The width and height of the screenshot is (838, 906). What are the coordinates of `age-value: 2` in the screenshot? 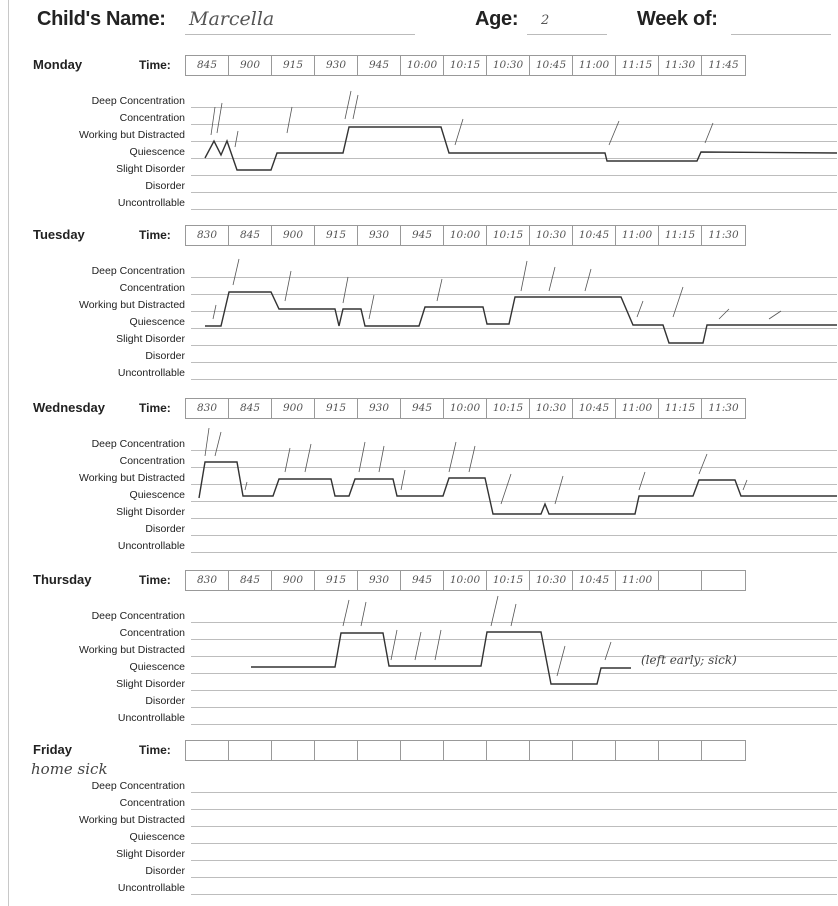 It's located at (545, 20).